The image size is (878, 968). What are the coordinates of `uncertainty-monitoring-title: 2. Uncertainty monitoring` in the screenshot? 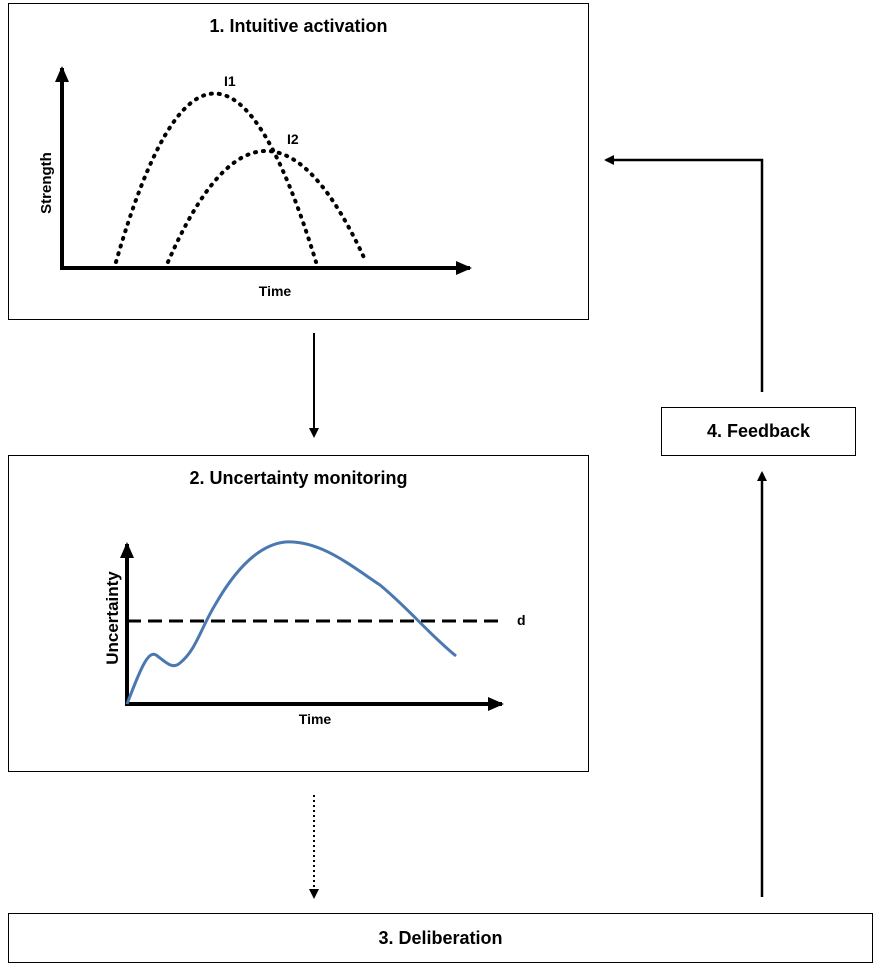 It's located at (298, 478).